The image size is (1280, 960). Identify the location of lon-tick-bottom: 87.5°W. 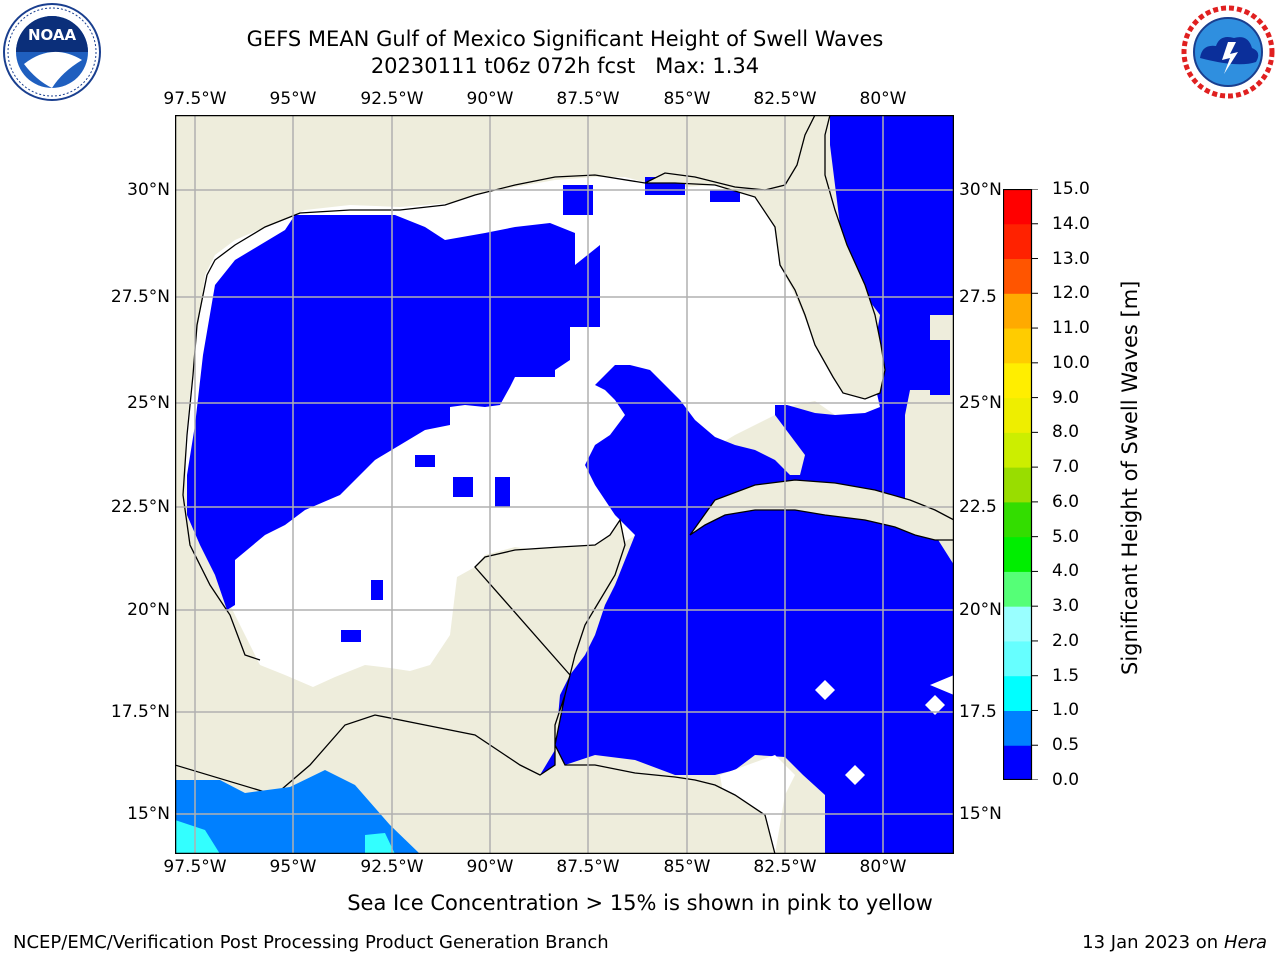
(588, 867).